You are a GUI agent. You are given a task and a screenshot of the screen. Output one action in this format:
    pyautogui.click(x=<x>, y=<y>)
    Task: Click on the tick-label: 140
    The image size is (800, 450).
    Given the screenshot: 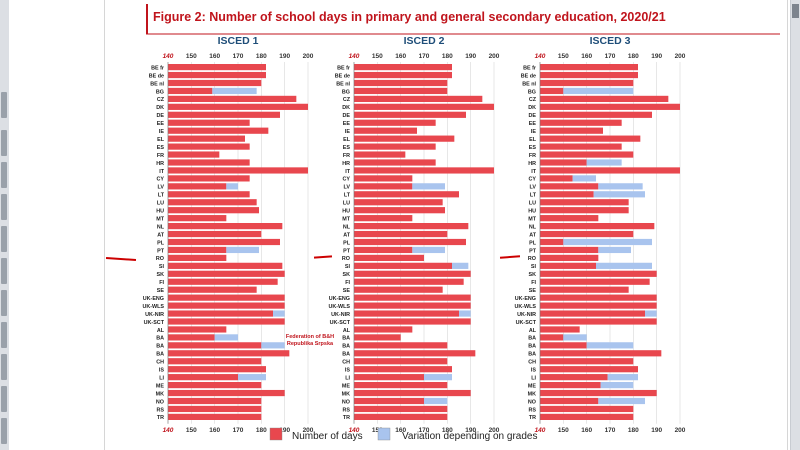 What is the action you would take?
    pyautogui.click(x=540, y=56)
    